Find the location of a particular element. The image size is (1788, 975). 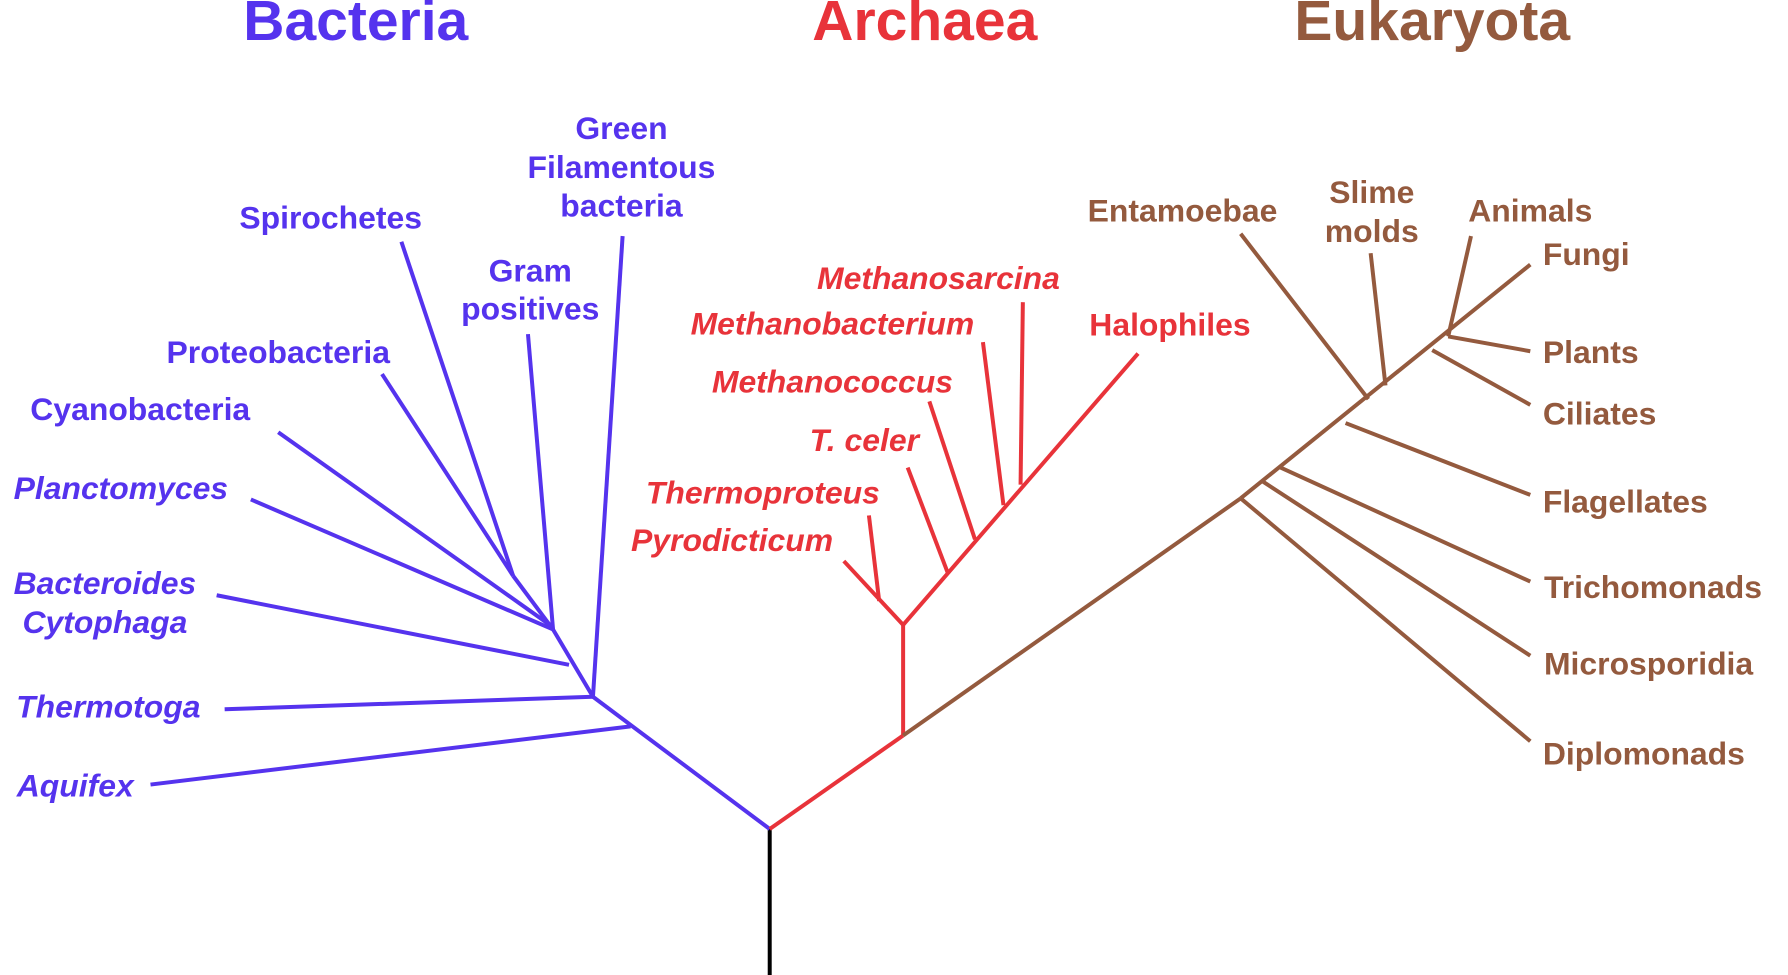

group-label: Animals is located at coordinates (1530, 211).